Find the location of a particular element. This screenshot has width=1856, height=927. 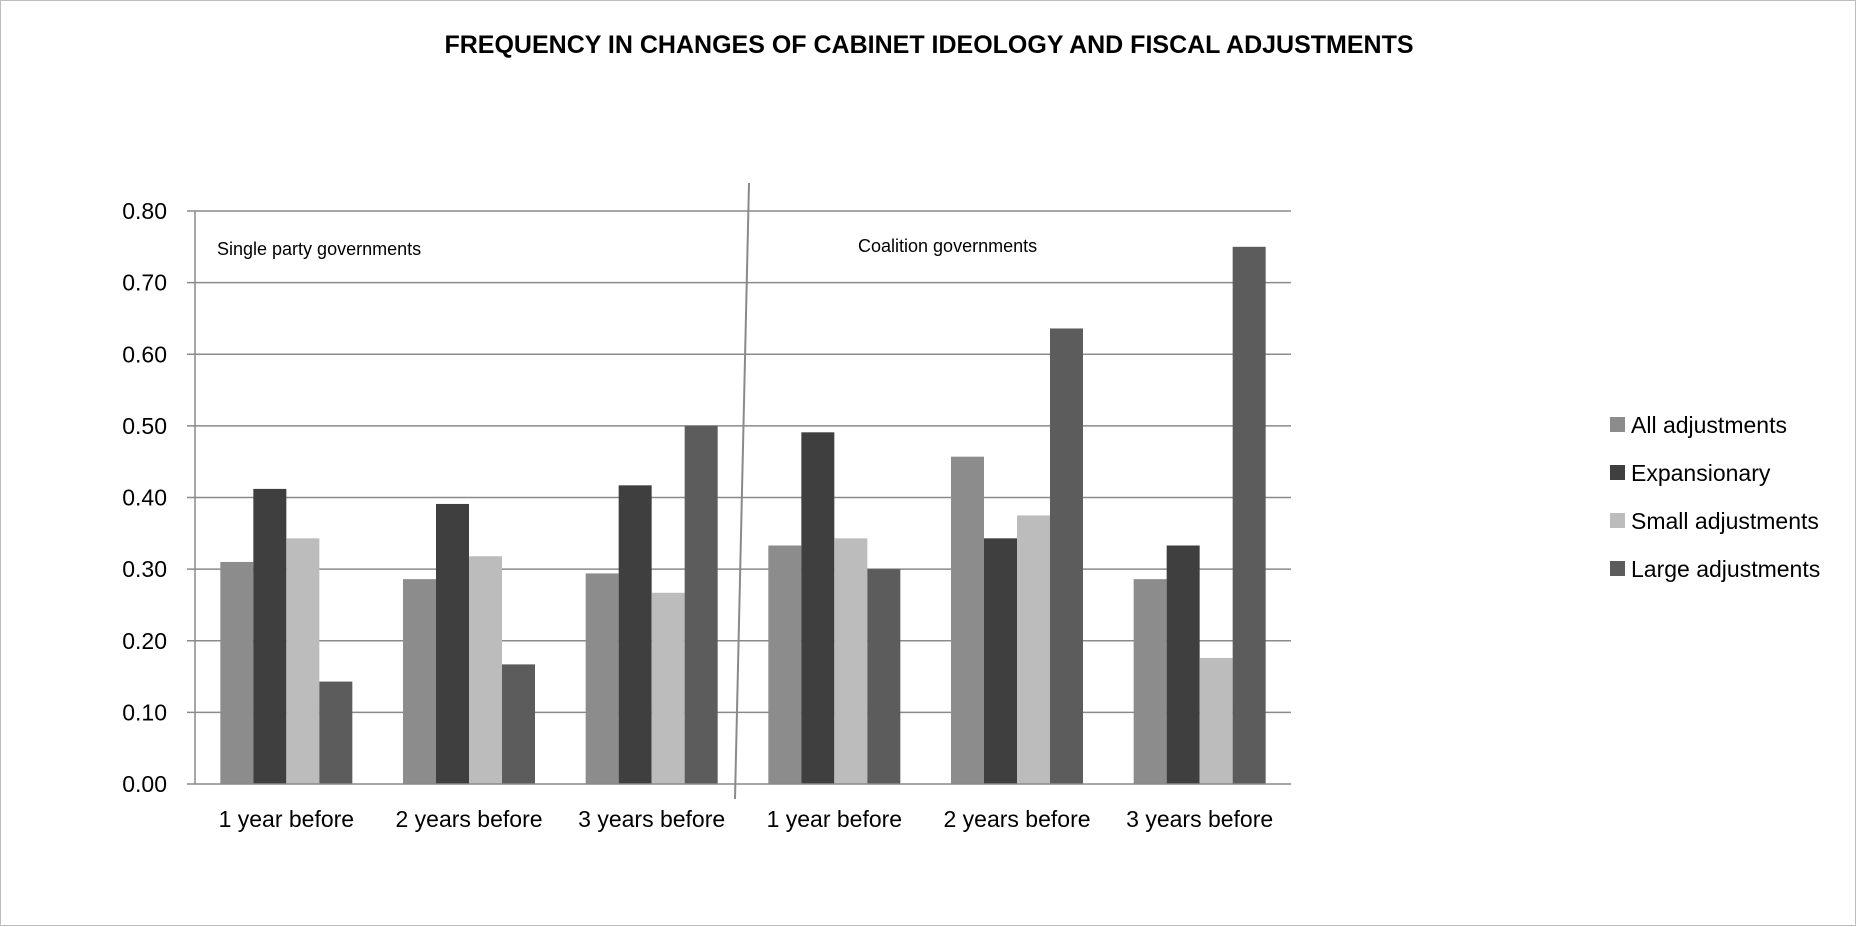

group-label: Coalition governments is located at coordinates (947, 246).